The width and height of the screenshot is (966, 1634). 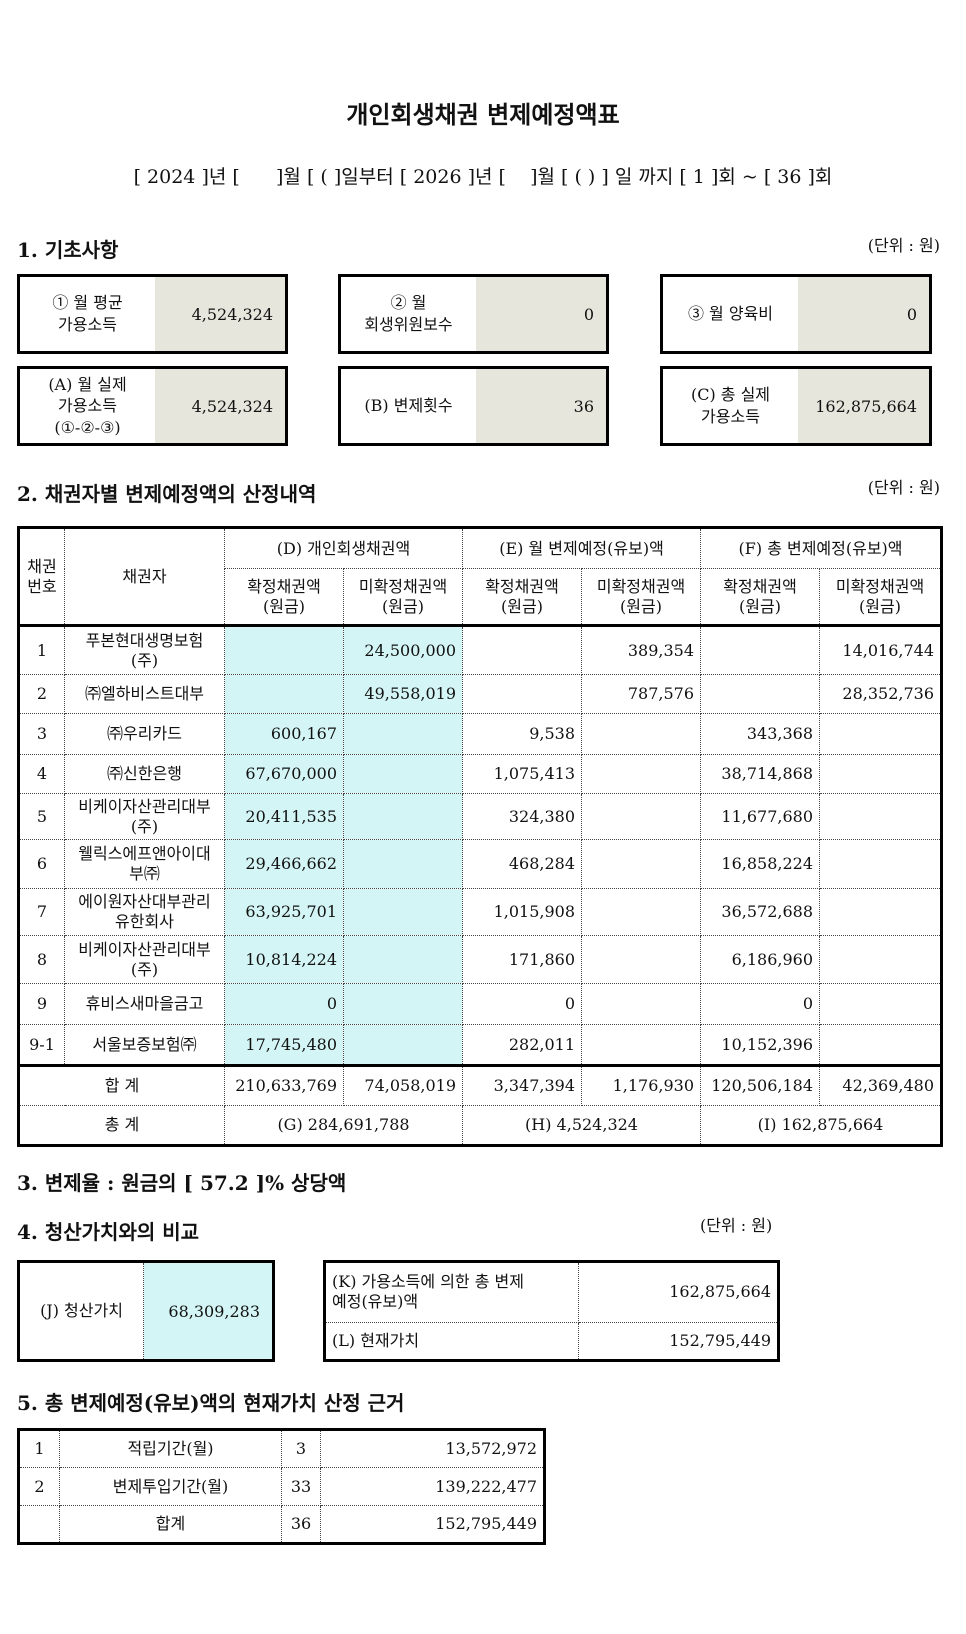 I want to click on cell: 343,368, so click(x=760, y=734).